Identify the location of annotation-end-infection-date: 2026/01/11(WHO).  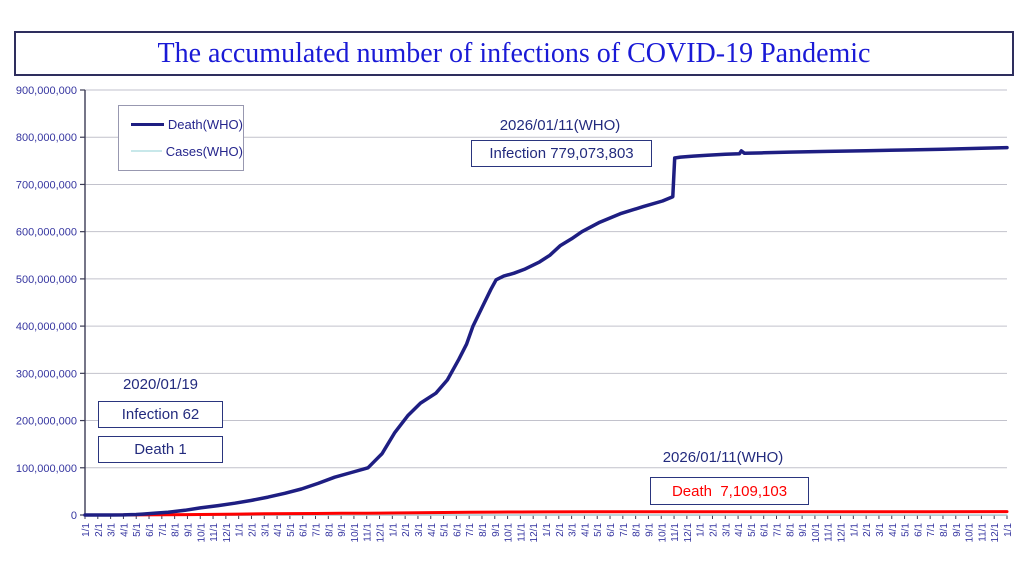
(560, 125).